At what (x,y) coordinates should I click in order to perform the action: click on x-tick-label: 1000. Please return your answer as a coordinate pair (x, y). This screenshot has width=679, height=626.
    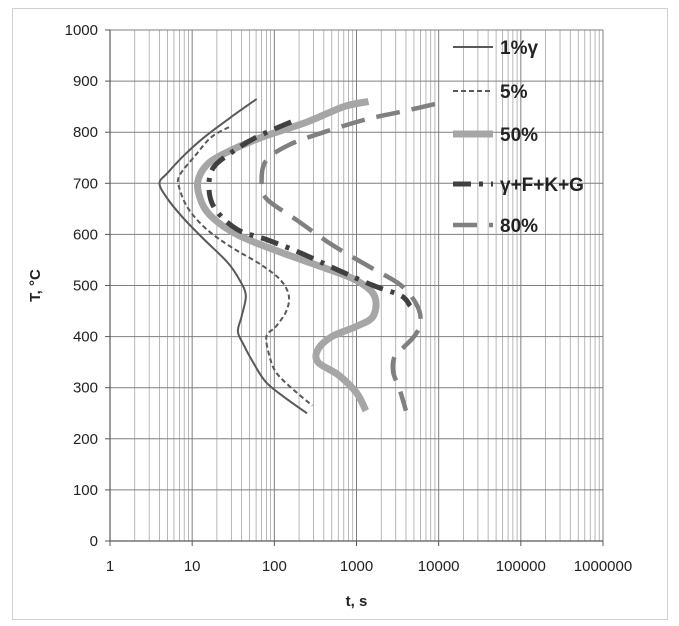
    Looking at the image, I should click on (356, 566).